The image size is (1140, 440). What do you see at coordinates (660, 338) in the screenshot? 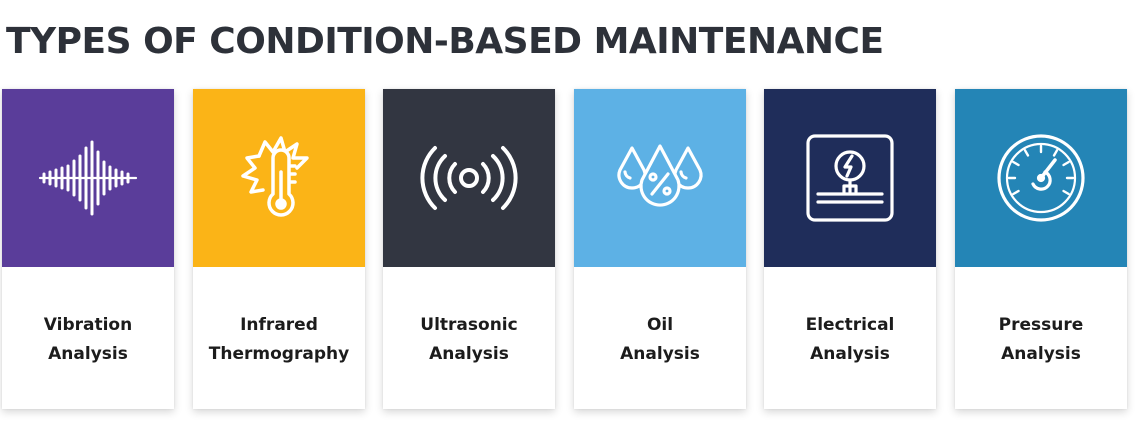
I see `card-label: Oil Analysis` at bounding box center [660, 338].